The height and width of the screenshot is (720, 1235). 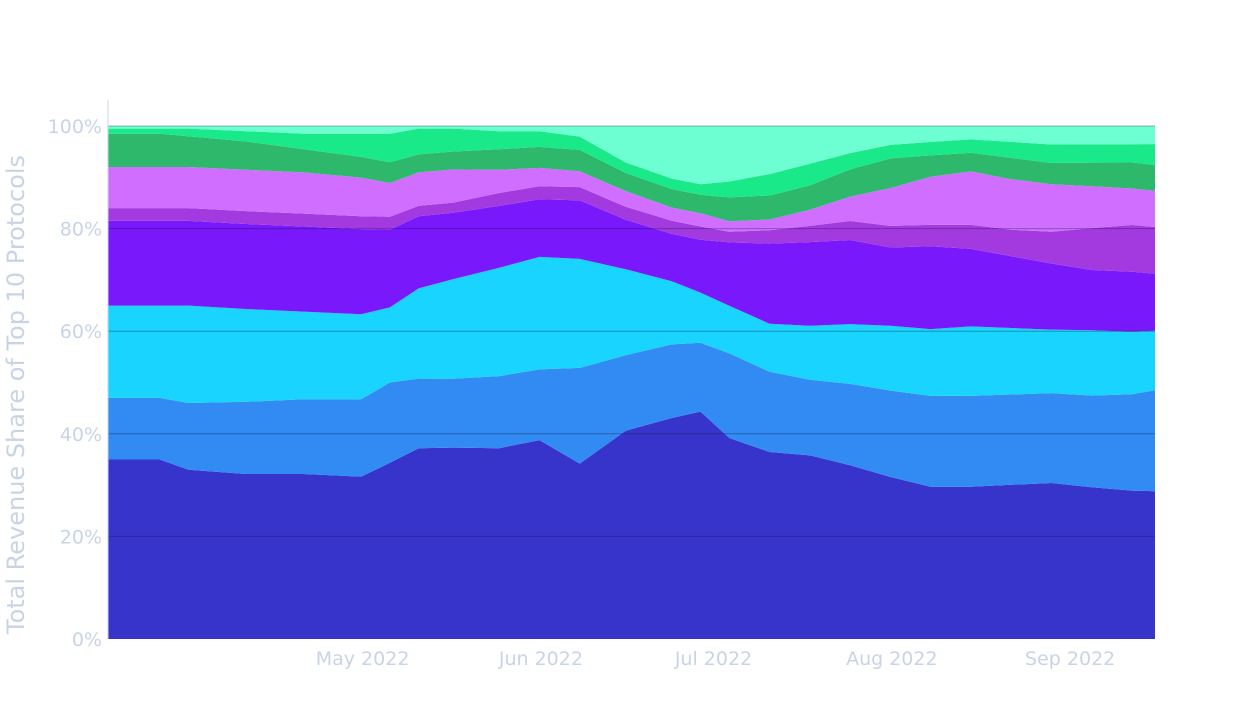 I want to click on y-axis-title: Total Revenue Share of Top 10 Protocols, so click(x=16, y=395).